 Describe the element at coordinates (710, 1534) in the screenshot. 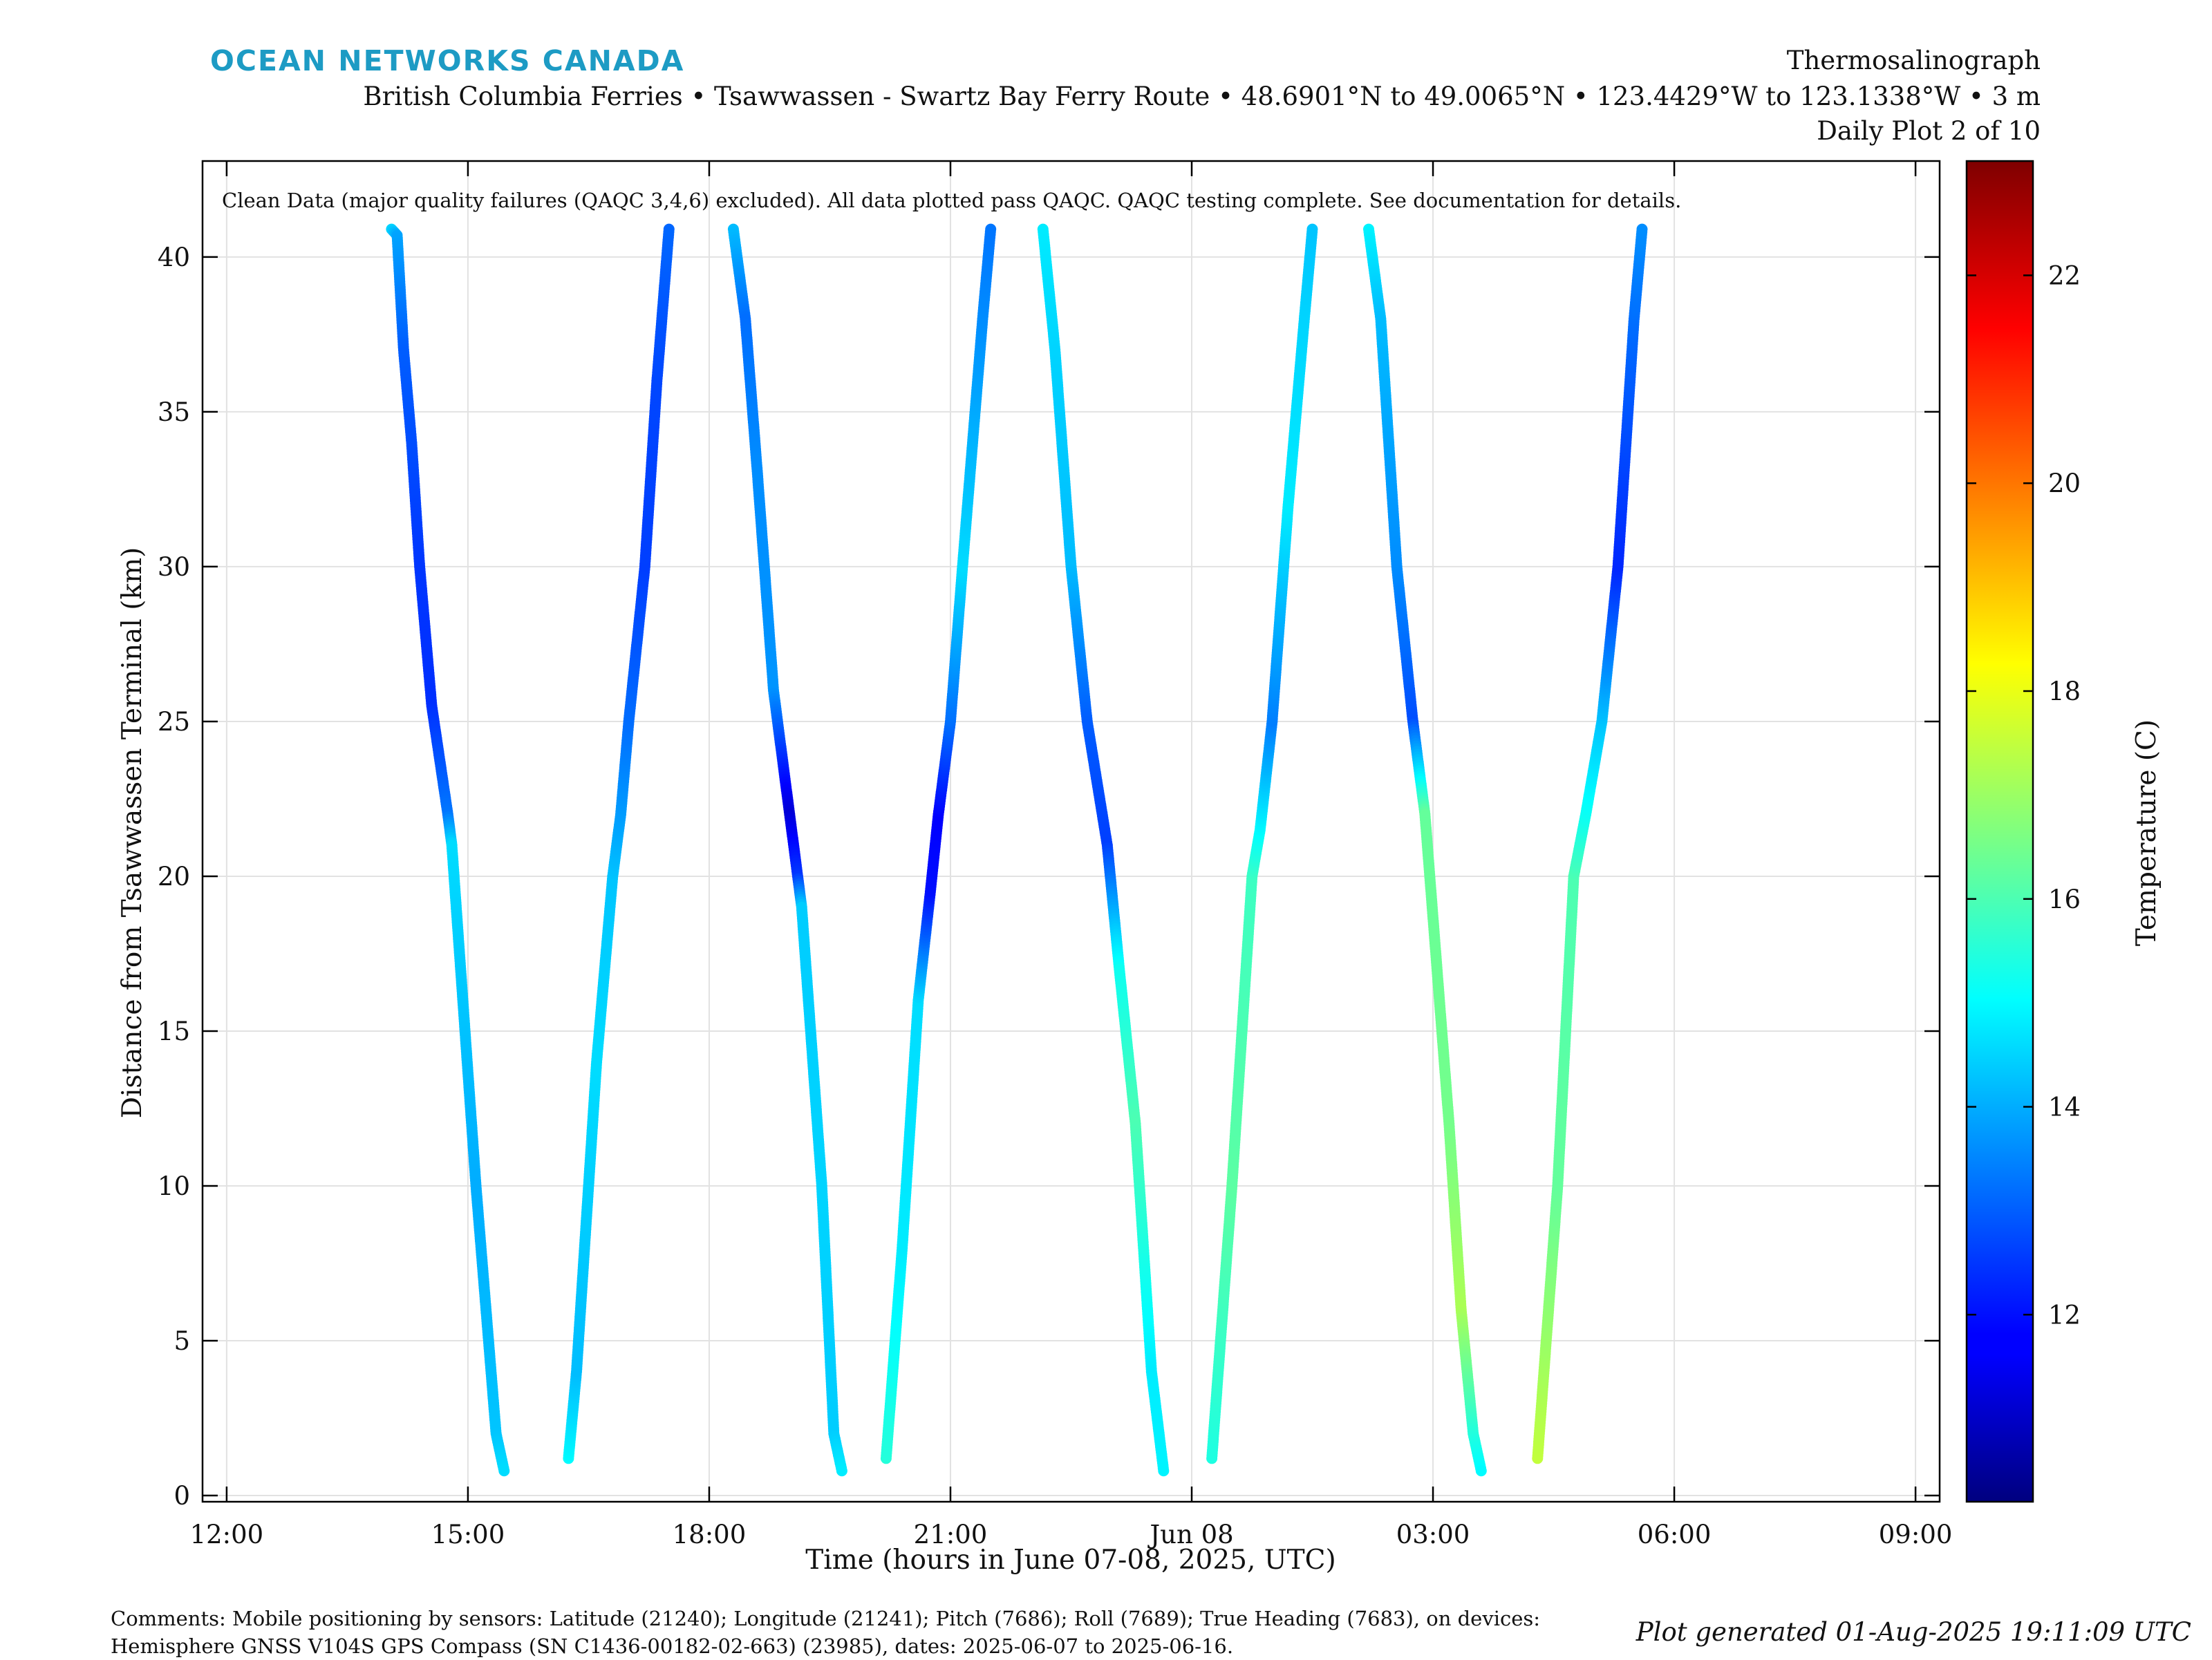

I see `x-tick-label: 18:00` at that location.